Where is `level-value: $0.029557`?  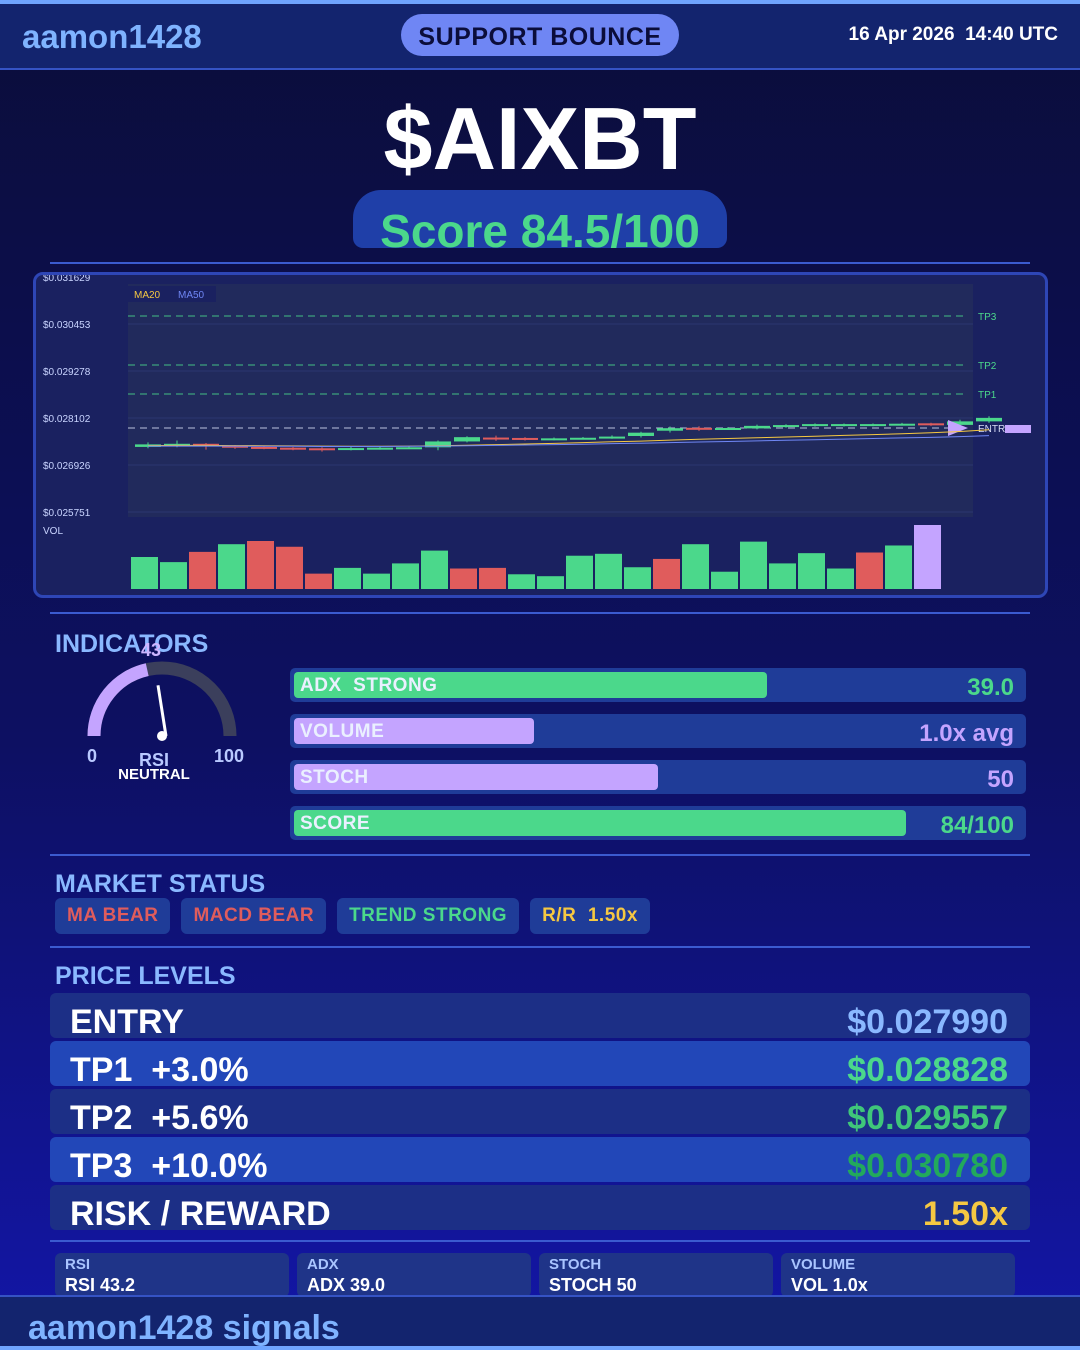
level-value: $0.029557 is located at coordinates (927, 1118).